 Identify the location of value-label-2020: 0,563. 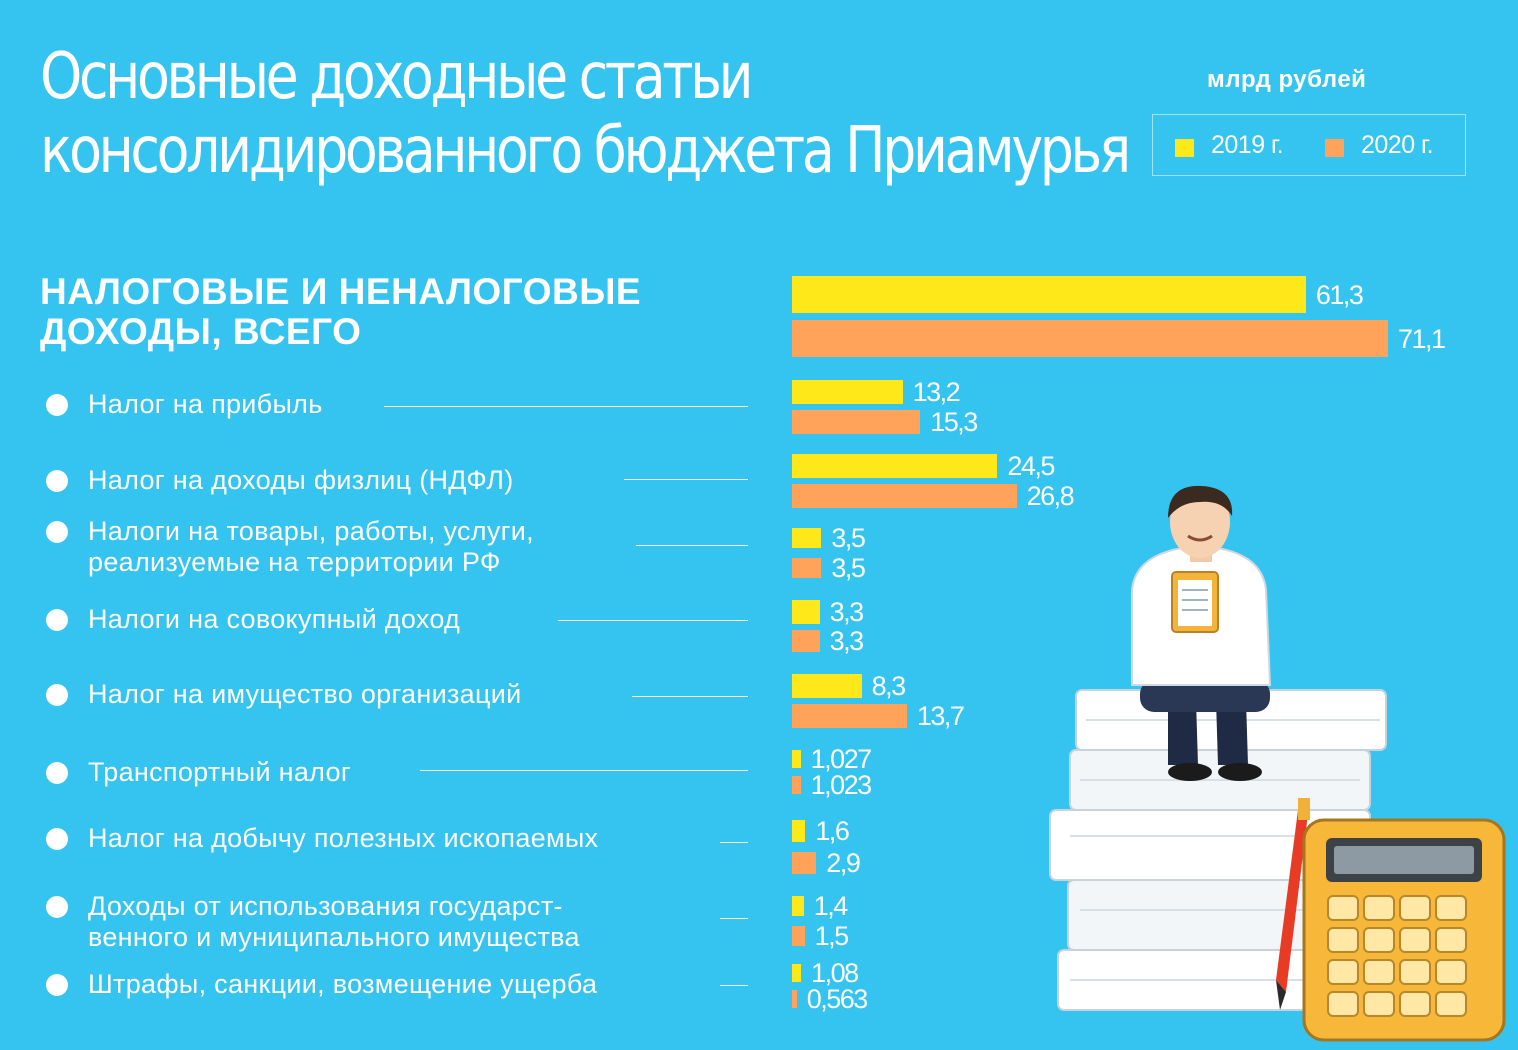
(837, 999).